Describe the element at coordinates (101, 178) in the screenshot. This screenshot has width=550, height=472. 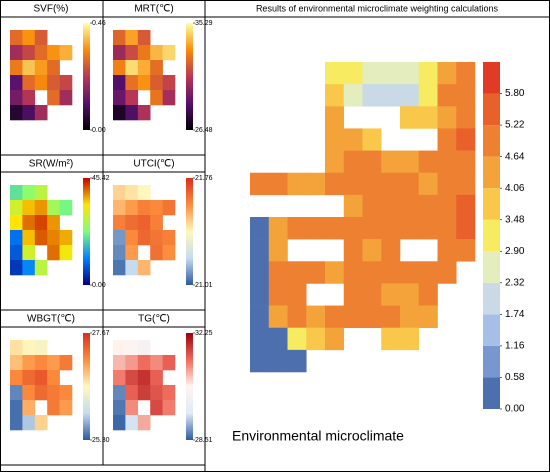
I see `colorbar-label: 45.42` at that location.